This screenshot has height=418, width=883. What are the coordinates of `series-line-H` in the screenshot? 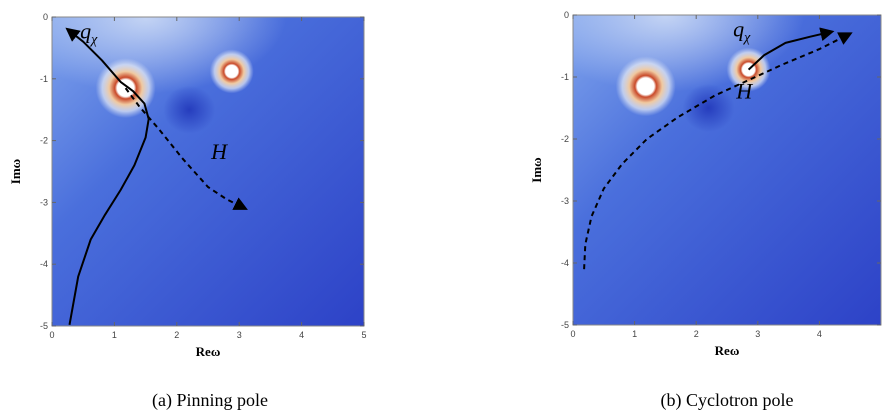 It's located at (186, 148).